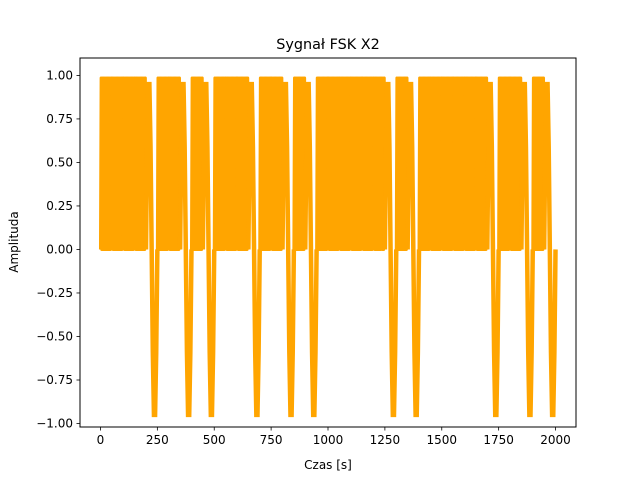  What do you see at coordinates (214, 440) in the screenshot?
I see `x-tick-label: 500` at bounding box center [214, 440].